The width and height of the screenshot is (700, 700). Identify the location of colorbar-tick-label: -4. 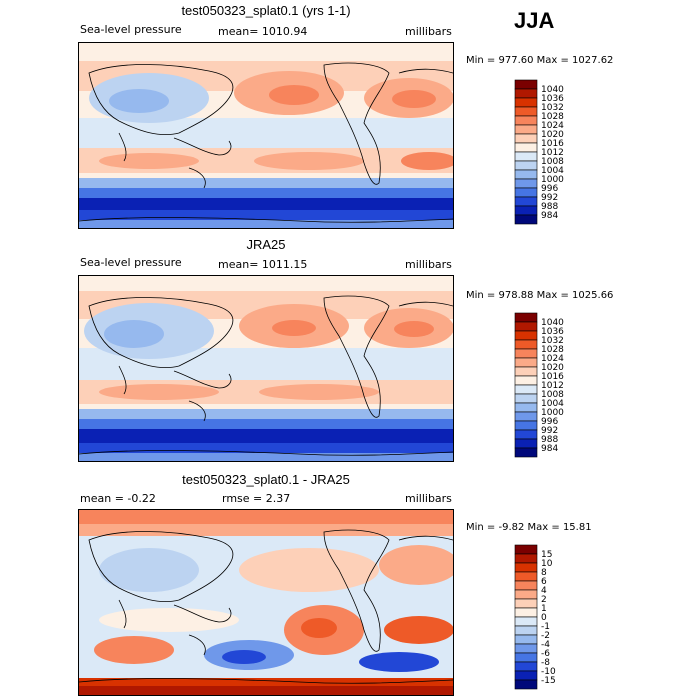
(545, 645).